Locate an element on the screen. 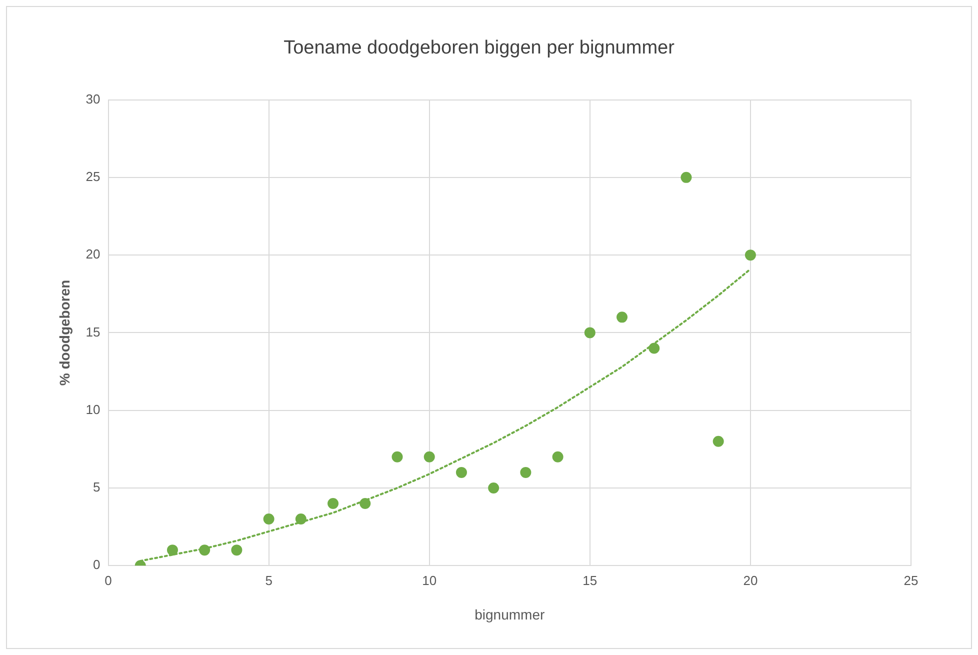 Image resolution: width=978 pixels, height=655 pixels. x-tick-label: 20 is located at coordinates (750, 580).